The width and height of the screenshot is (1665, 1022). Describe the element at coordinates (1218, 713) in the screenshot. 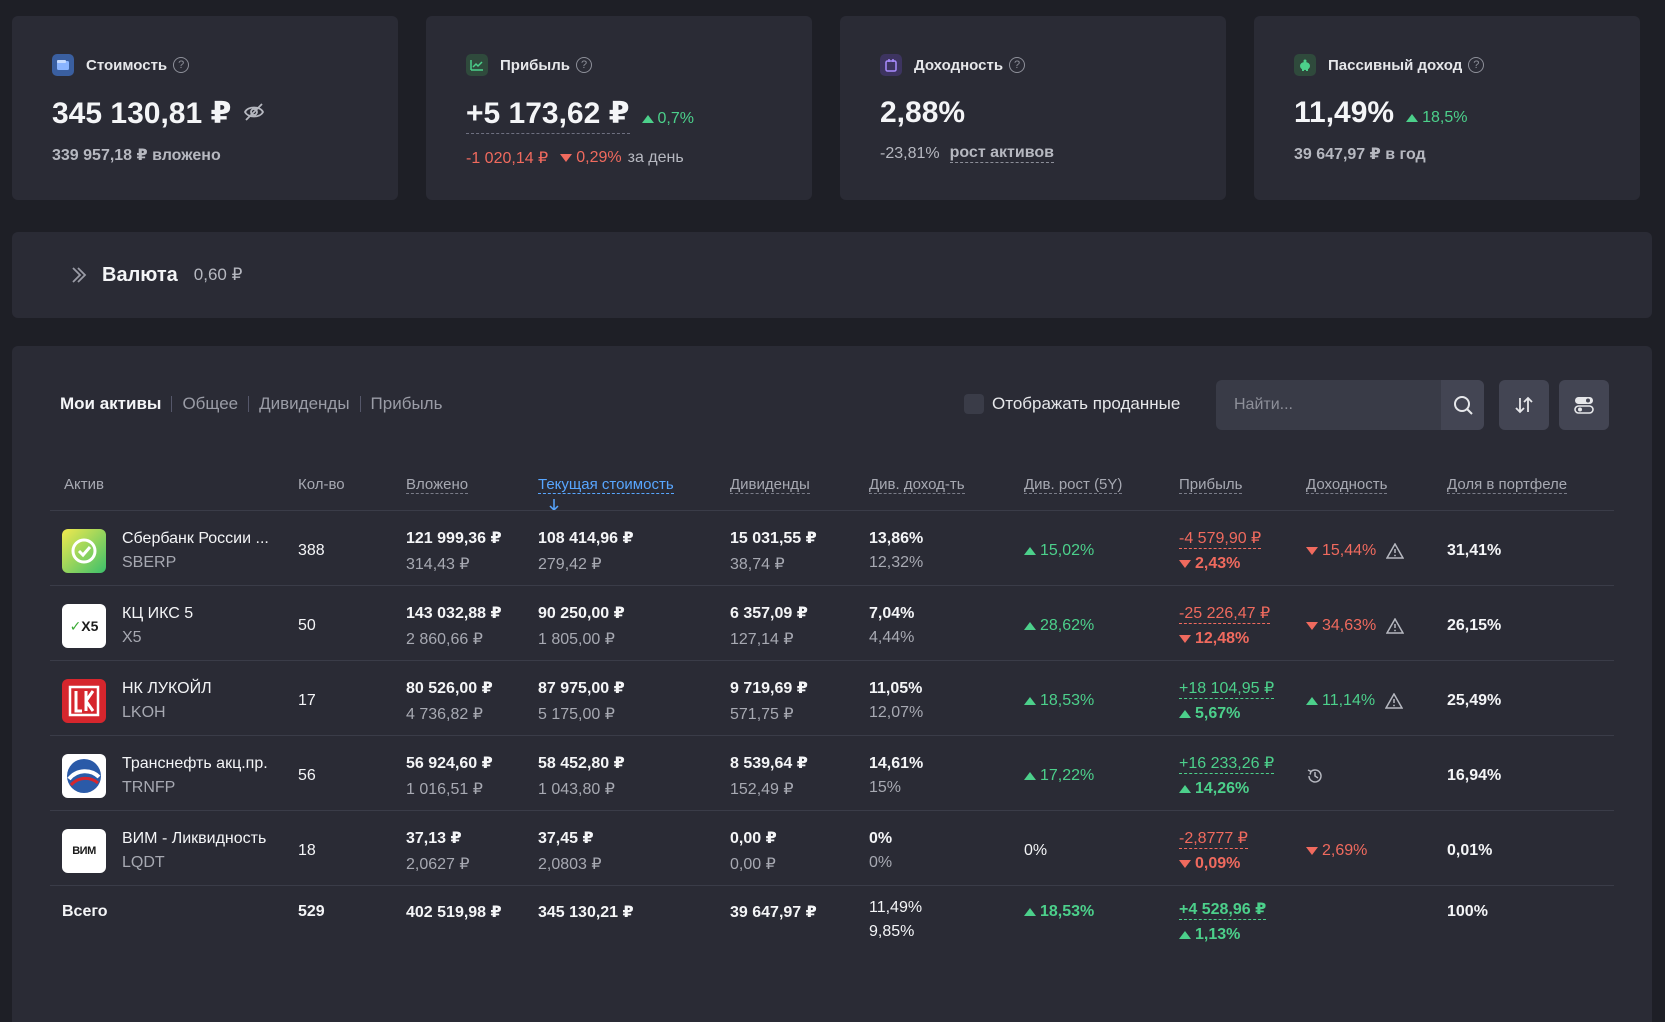

I see `profit-pct: 5,67%` at that location.